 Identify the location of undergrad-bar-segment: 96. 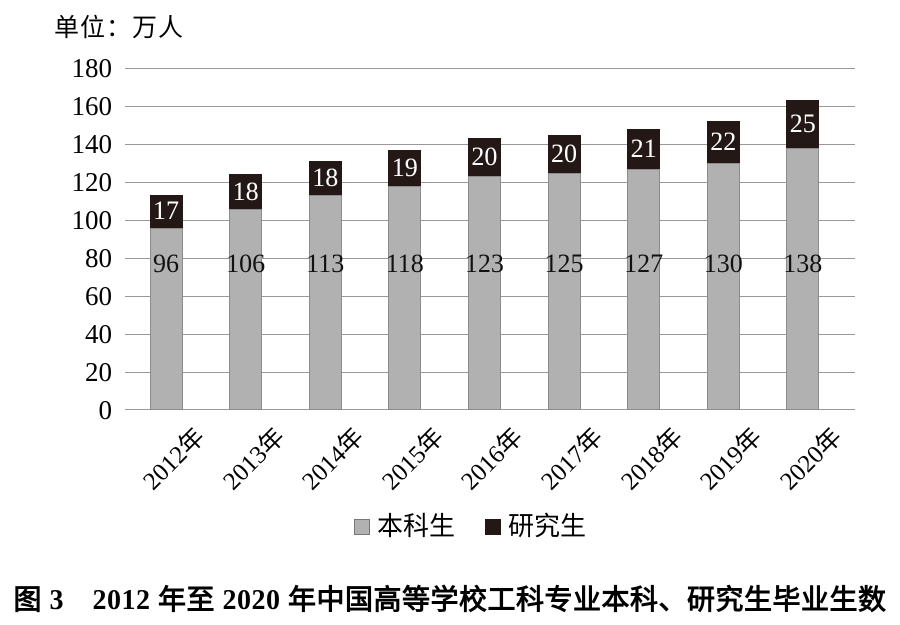
(166, 318).